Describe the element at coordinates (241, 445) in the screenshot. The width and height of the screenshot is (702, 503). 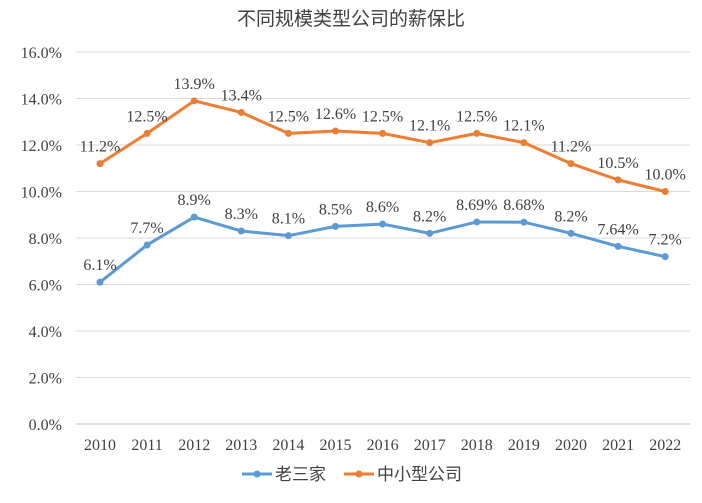
I see `x-tick-label: 2013` at that location.